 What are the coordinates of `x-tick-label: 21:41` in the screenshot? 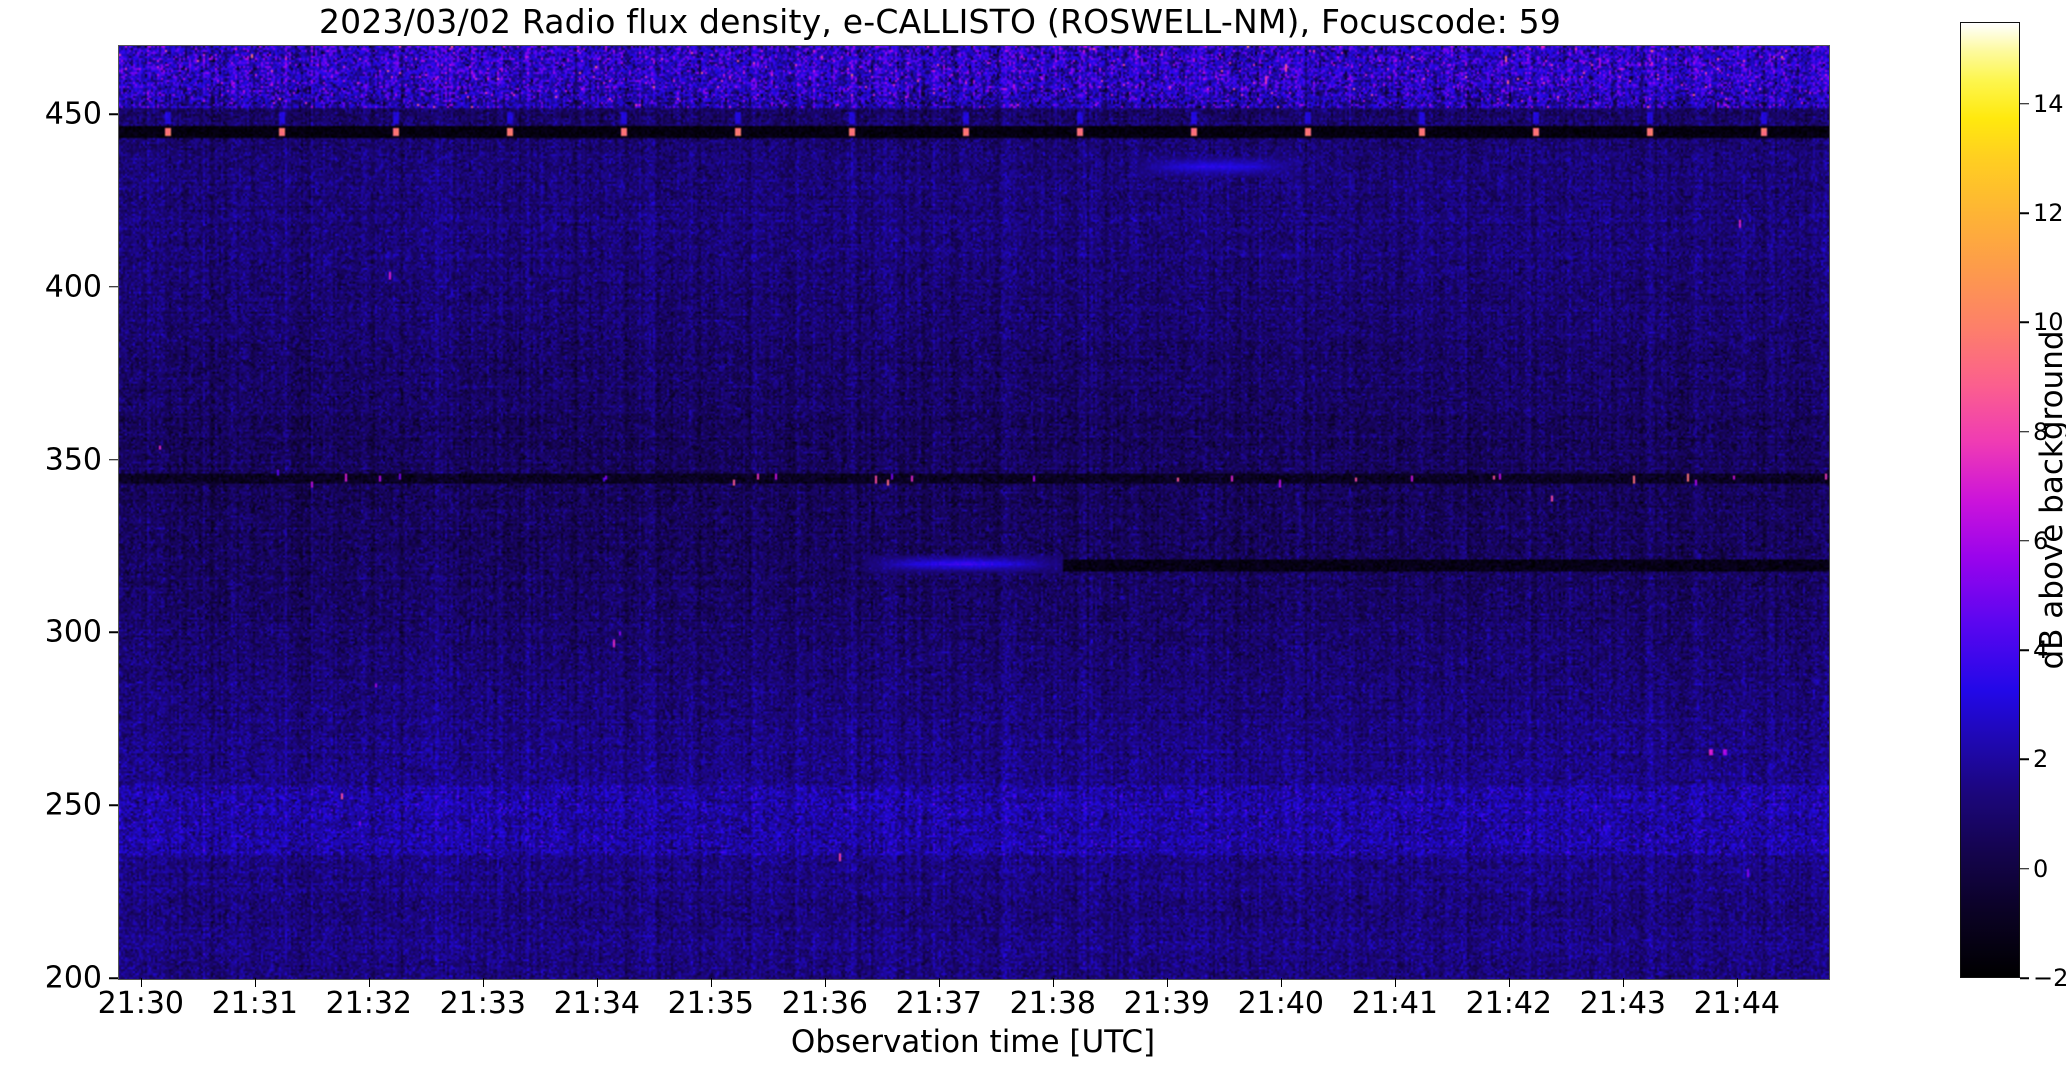 It's located at (1395, 1003).